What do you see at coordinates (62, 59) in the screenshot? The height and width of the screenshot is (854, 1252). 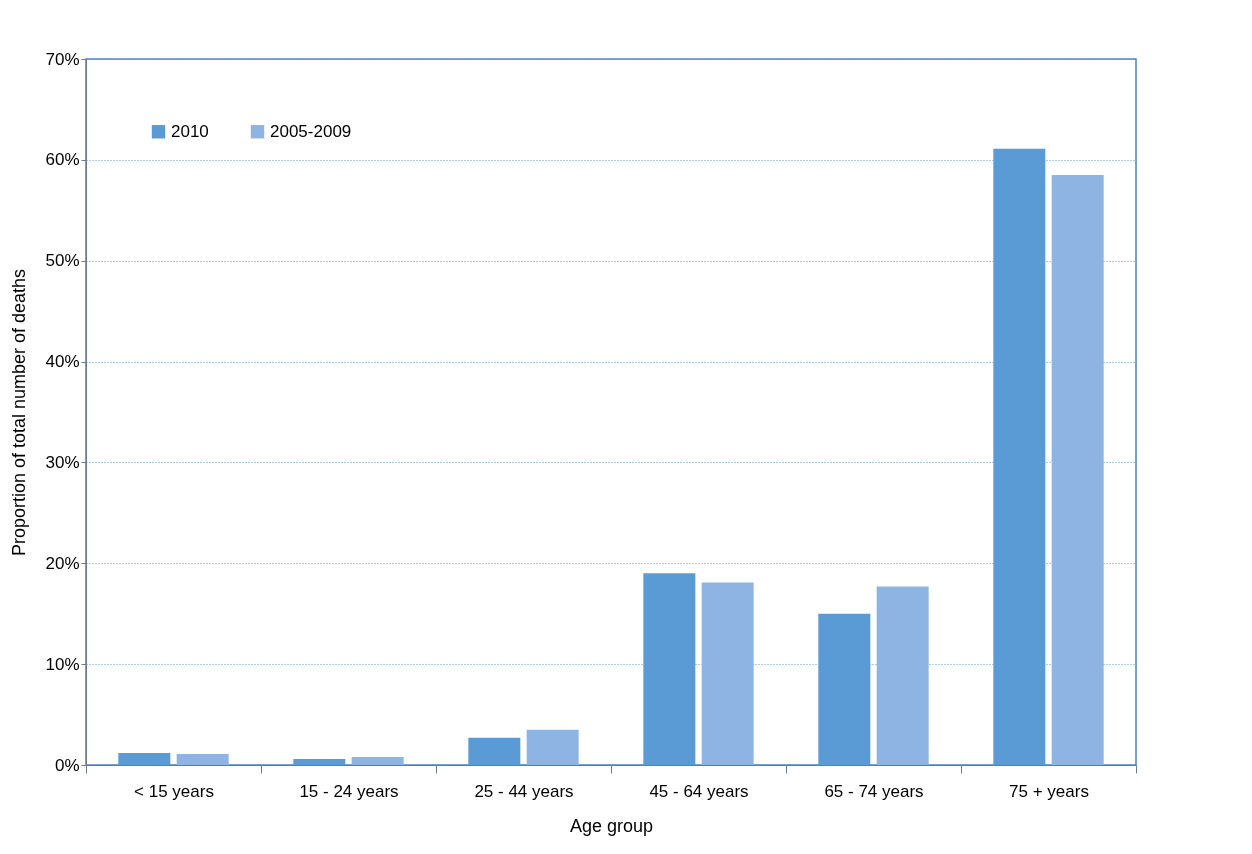 I see `y-tick-label: 70%` at bounding box center [62, 59].